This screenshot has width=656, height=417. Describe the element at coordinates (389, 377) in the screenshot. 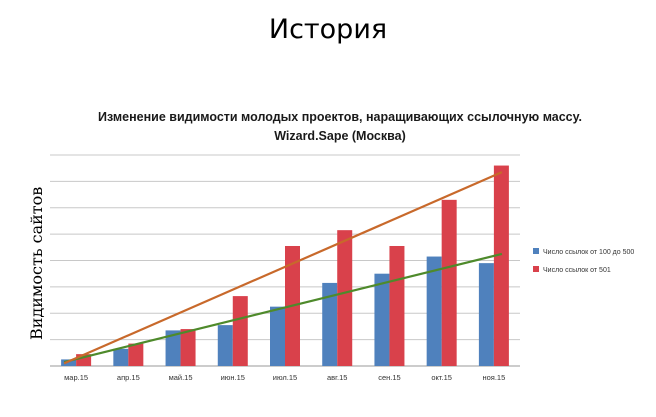

I see `x-tick-label: сен.15` at that location.